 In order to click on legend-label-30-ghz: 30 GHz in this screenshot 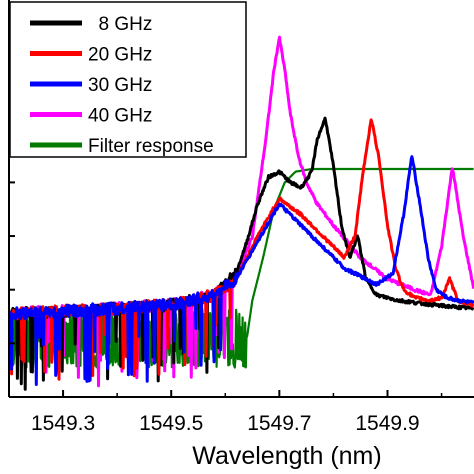, I will do `click(120, 85)`.